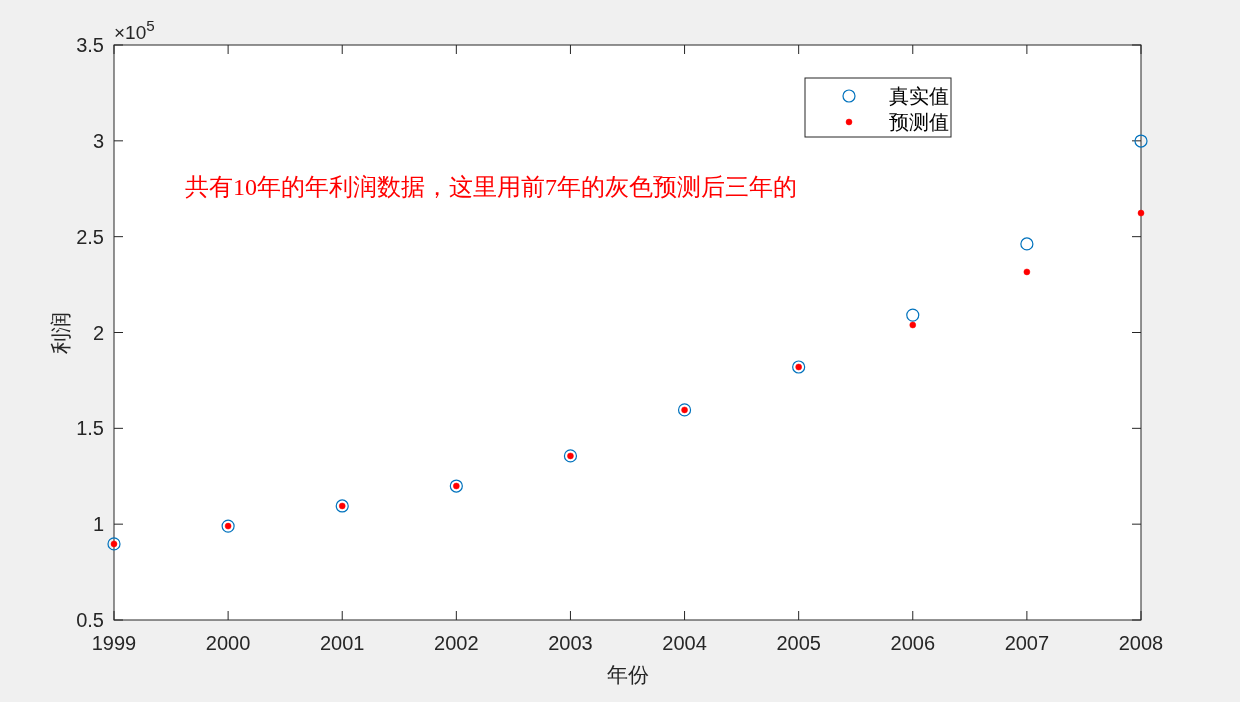  I want to click on y-tick-label: 1.5, so click(90, 428).